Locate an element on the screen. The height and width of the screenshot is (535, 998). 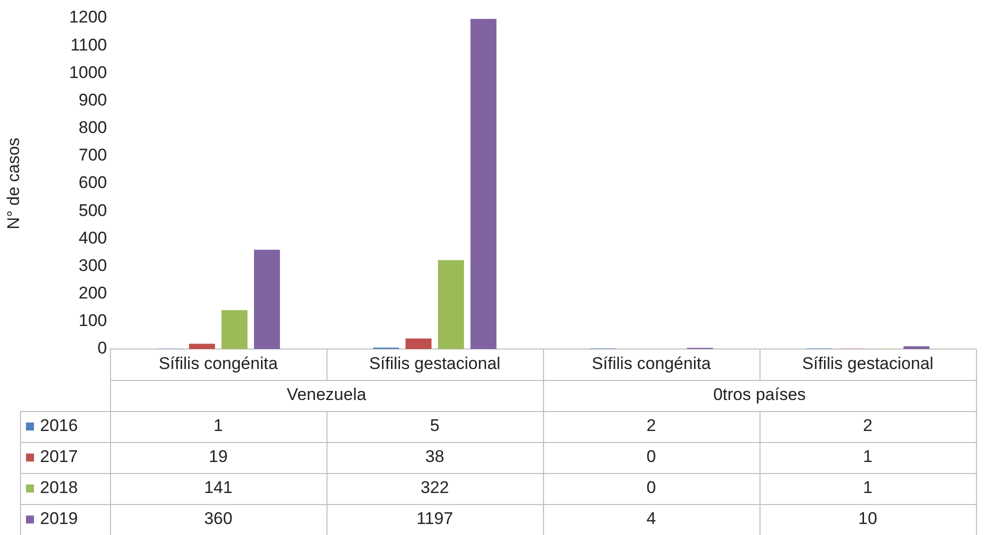
data-label: 141 is located at coordinates (218, 488).